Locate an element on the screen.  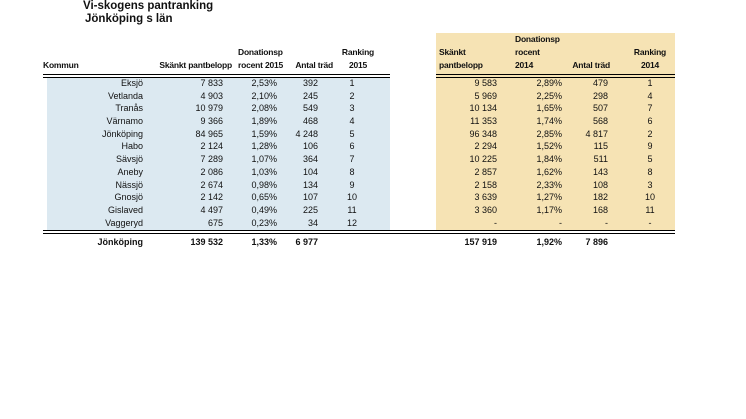
column-header-ranking: Ranking 2015 is located at coordinates (358, 58).